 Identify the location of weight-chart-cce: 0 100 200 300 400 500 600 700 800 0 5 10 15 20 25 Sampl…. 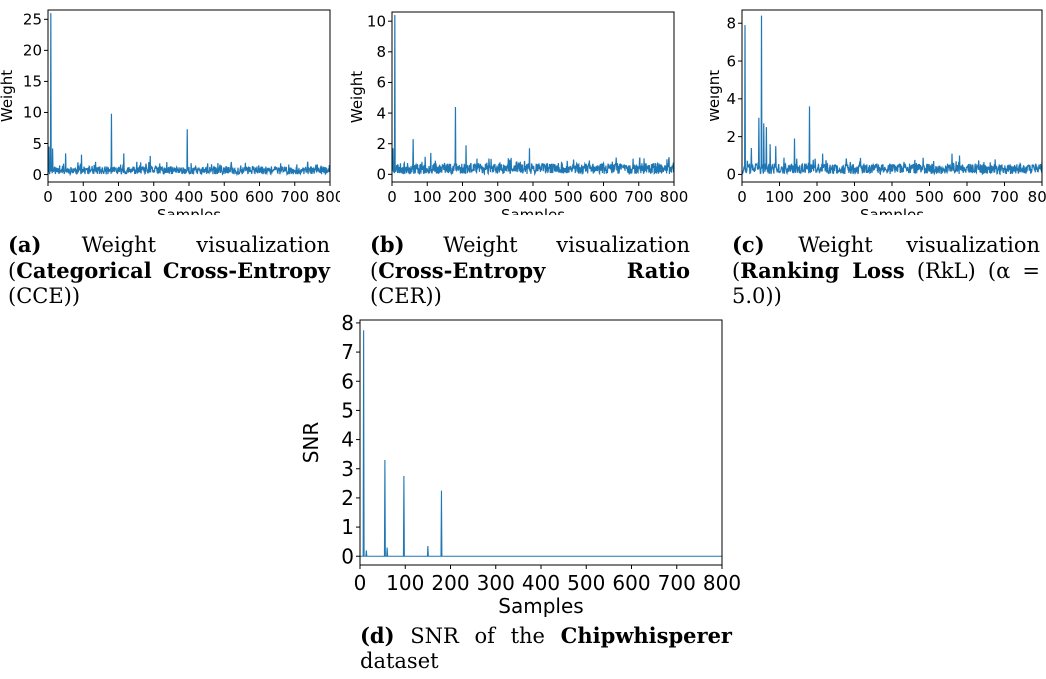
(172, 116).